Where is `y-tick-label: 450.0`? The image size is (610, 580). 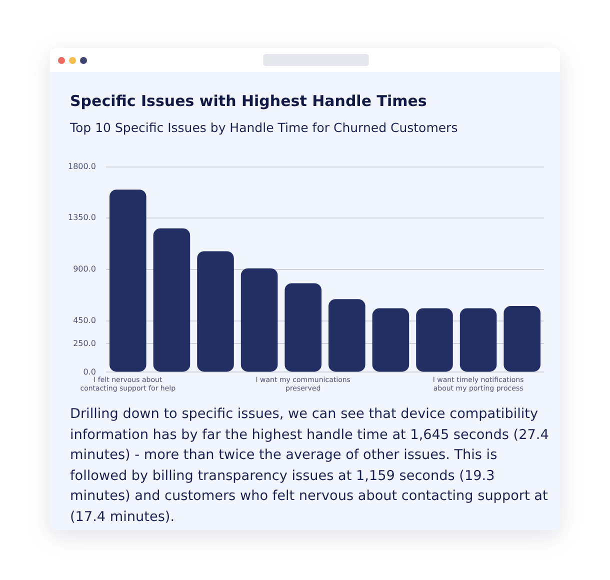 y-tick-label: 450.0 is located at coordinates (84, 320).